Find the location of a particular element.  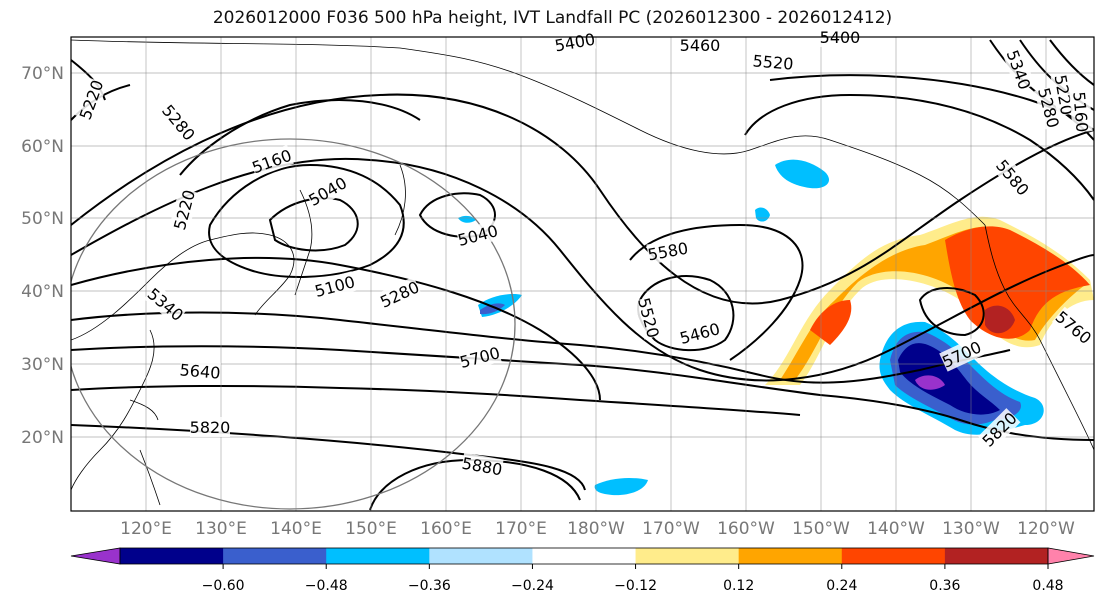

lon-tick-label: 150°E is located at coordinates (371, 529).